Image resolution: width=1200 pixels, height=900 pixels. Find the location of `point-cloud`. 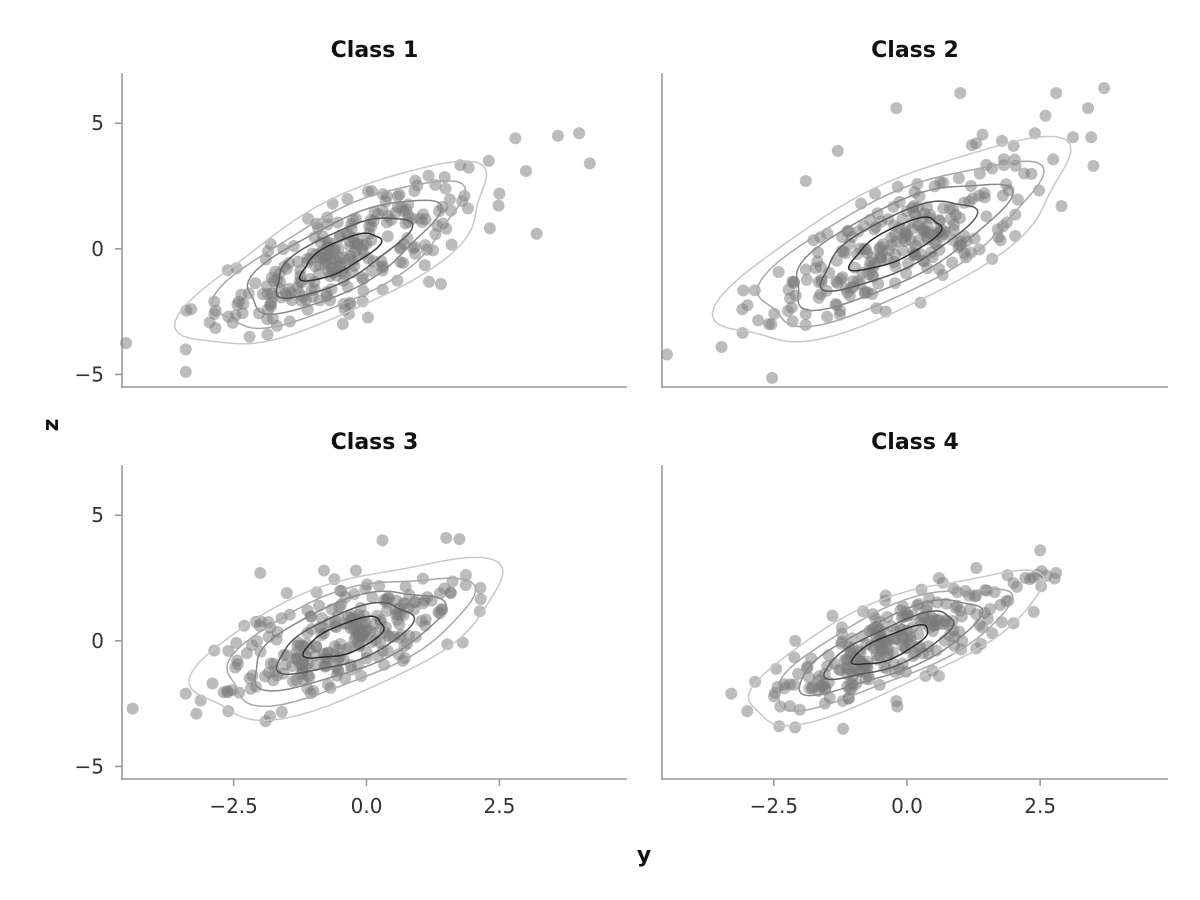

point-cloud is located at coordinates (312, 254).